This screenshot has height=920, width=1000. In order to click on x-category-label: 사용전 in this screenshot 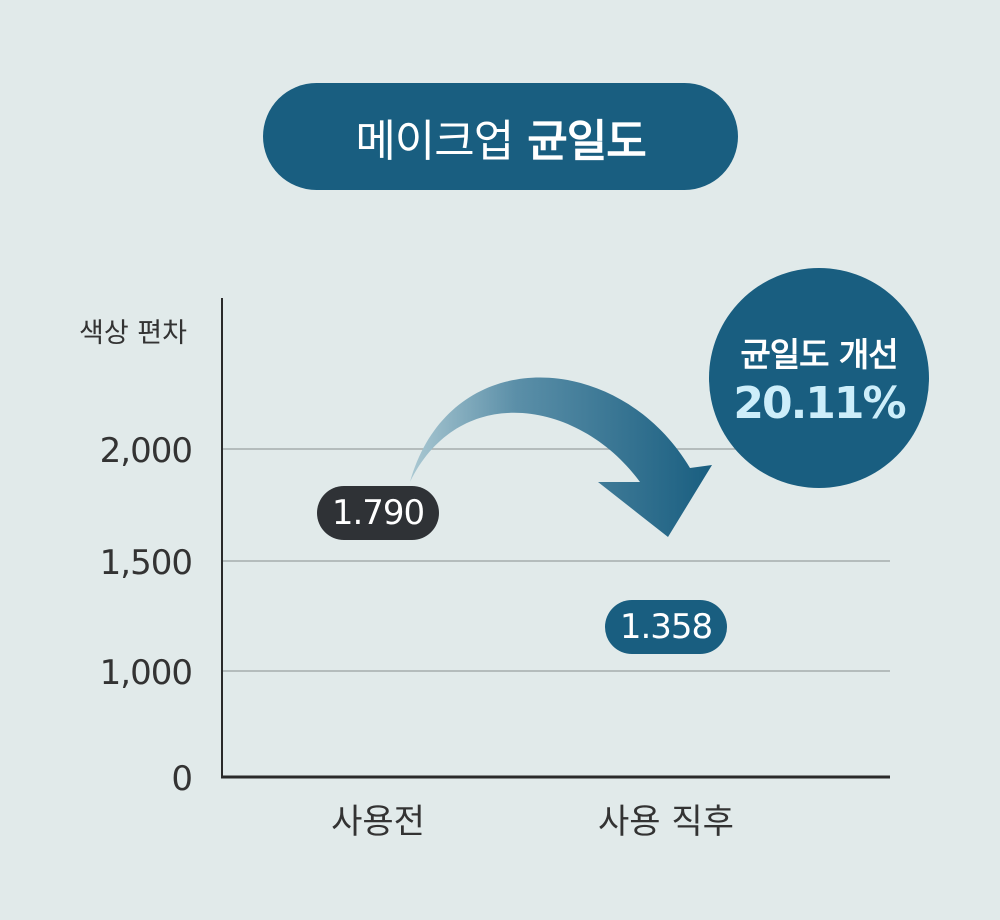, I will do `click(378, 822)`.